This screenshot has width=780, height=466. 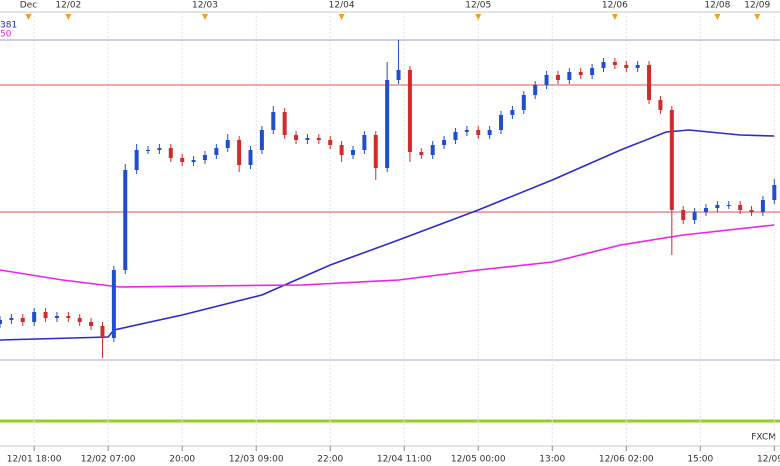 What do you see at coordinates (6, 35) in the screenshot?
I see `legend-label: 50` at bounding box center [6, 35].